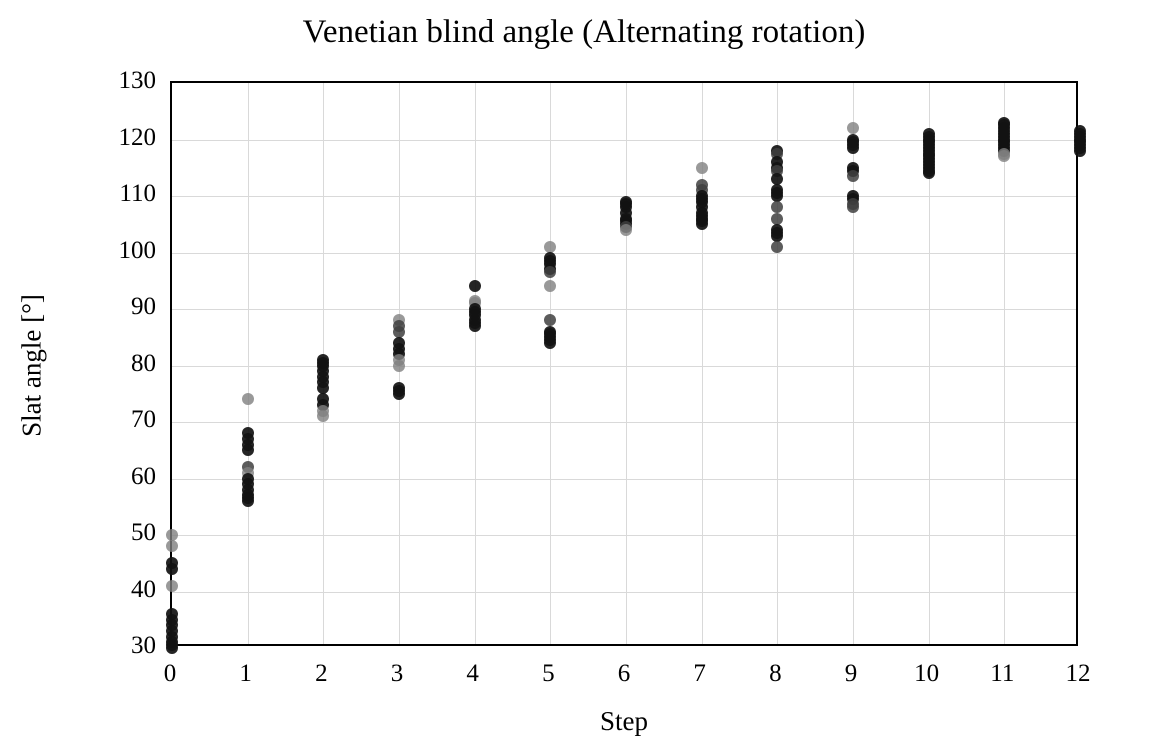  I want to click on x-tick-label: 3, so click(397, 673).